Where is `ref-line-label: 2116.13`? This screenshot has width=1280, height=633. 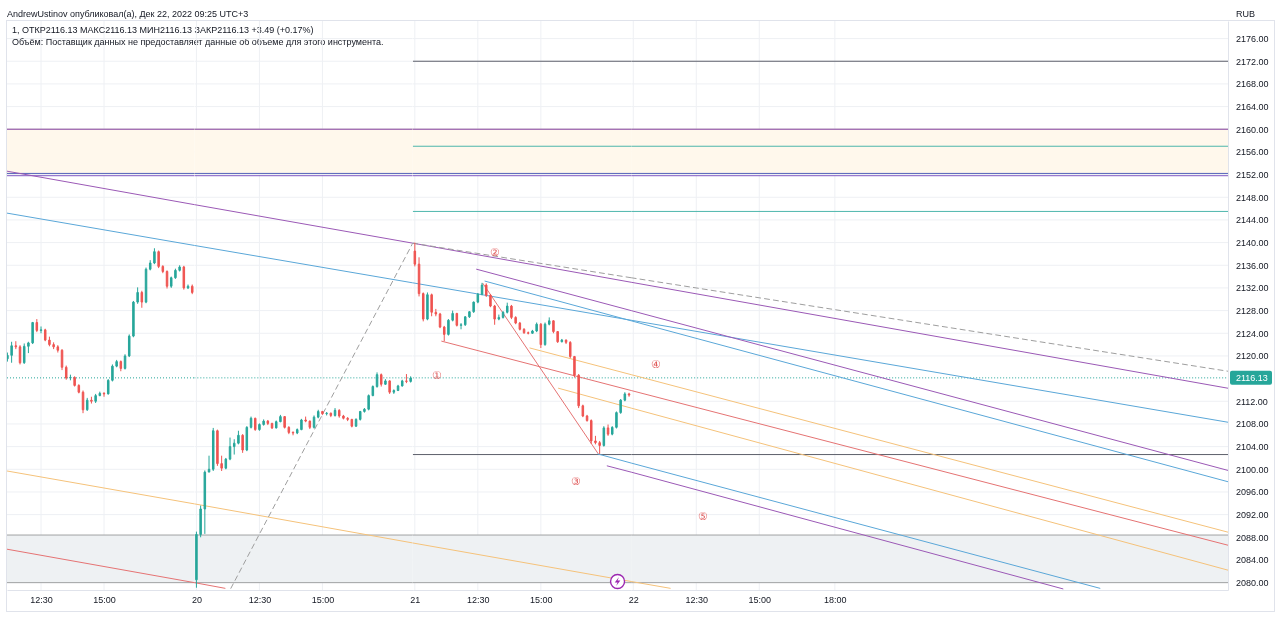
ref-line-label: 2116.13 is located at coordinates (1252, 378).